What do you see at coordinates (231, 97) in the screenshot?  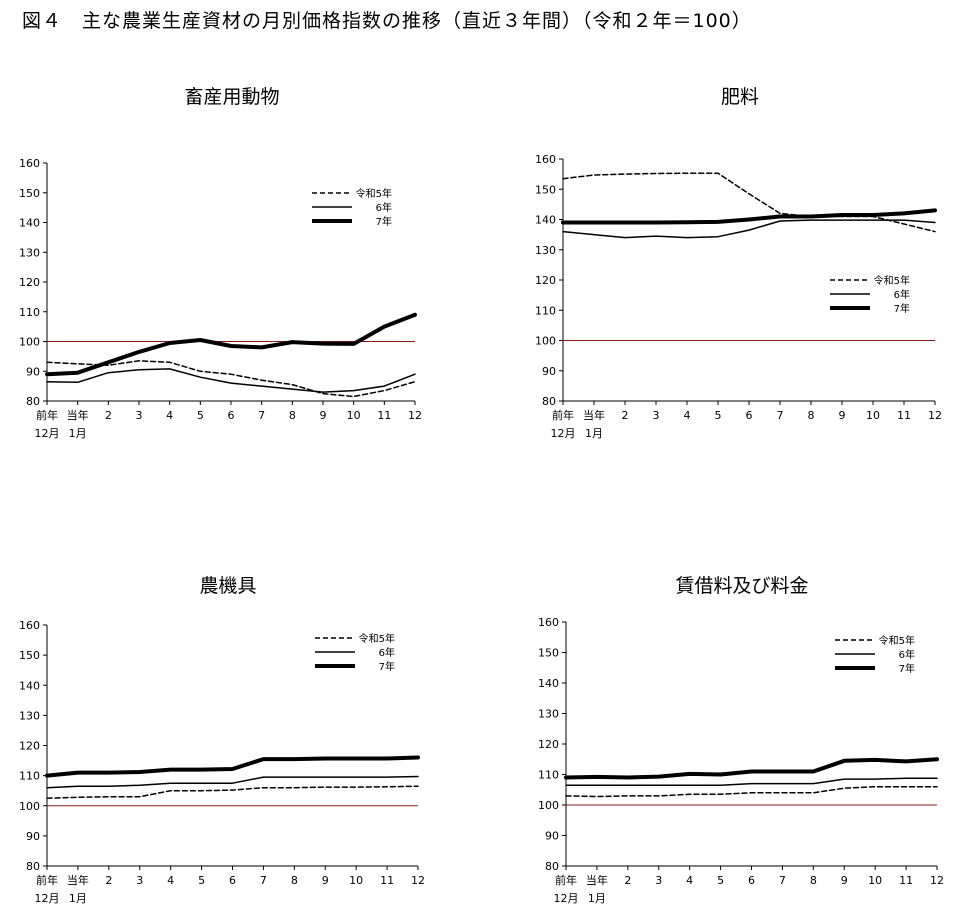 I see `chart-title: 畜産用動物` at bounding box center [231, 97].